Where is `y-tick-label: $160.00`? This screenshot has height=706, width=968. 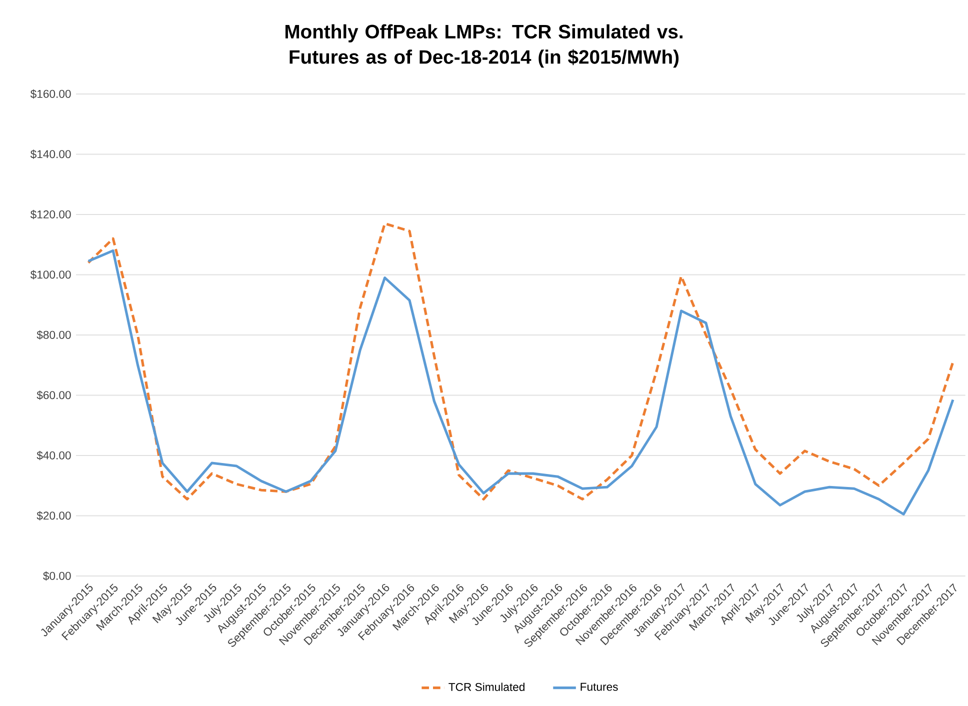
y-tick-label: $160.00 is located at coordinates (50, 94).